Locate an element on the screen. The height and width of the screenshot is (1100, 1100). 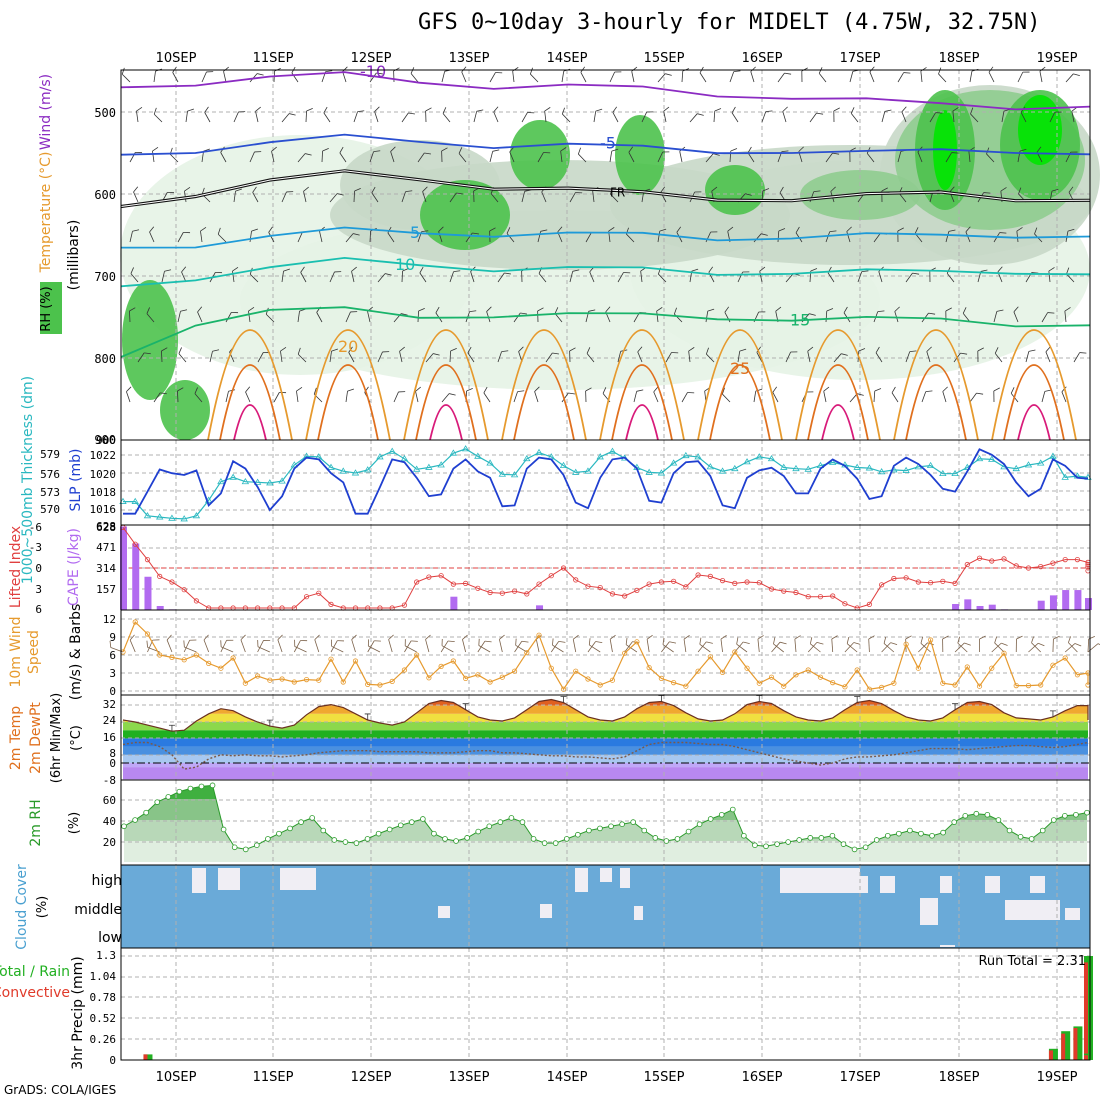
temperature-band is located at coordinates (605, 702).